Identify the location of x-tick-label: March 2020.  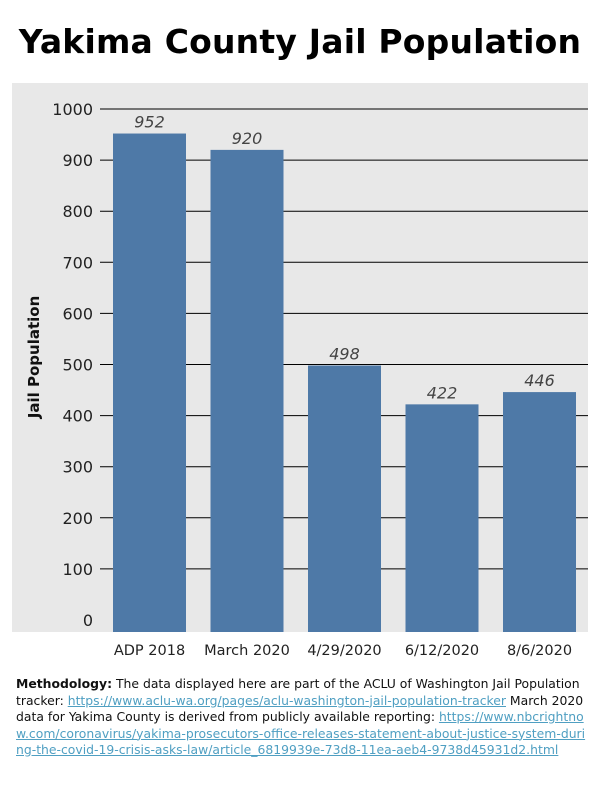
(247, 651).